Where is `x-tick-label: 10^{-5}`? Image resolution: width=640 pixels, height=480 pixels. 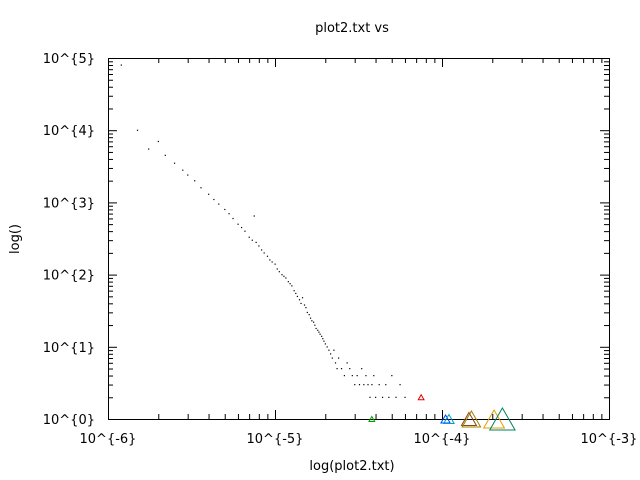 x-tick-label: 10^{-5} is located at coordinates (275, 439).